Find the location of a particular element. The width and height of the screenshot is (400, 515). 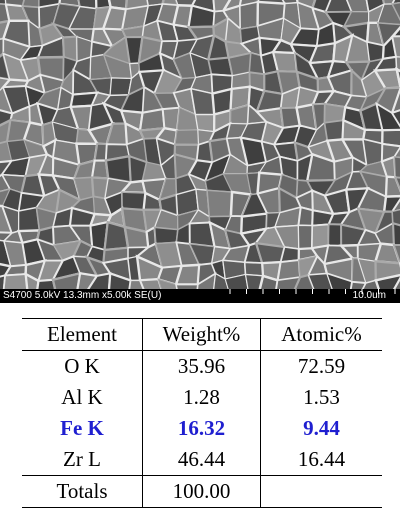

sem-info-bar: S4700 5.0kV 13.3mm x5.00k SE(U) 10.0um is located at coordinates (200, 296).